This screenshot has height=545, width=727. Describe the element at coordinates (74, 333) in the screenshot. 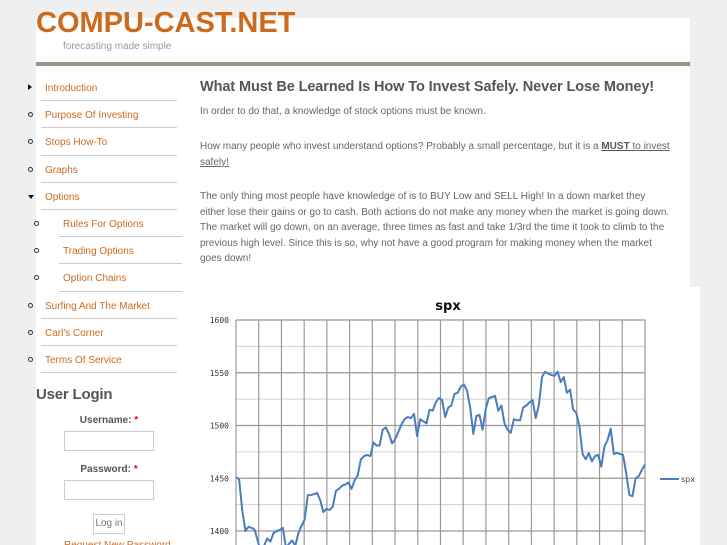

I see `sidebar-item-label: Carl's Corner` at that location.